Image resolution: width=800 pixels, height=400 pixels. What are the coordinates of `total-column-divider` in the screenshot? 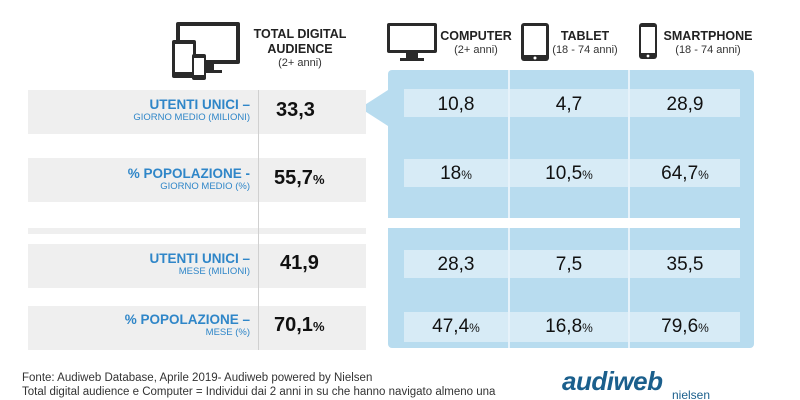 It's located at (258, 220).